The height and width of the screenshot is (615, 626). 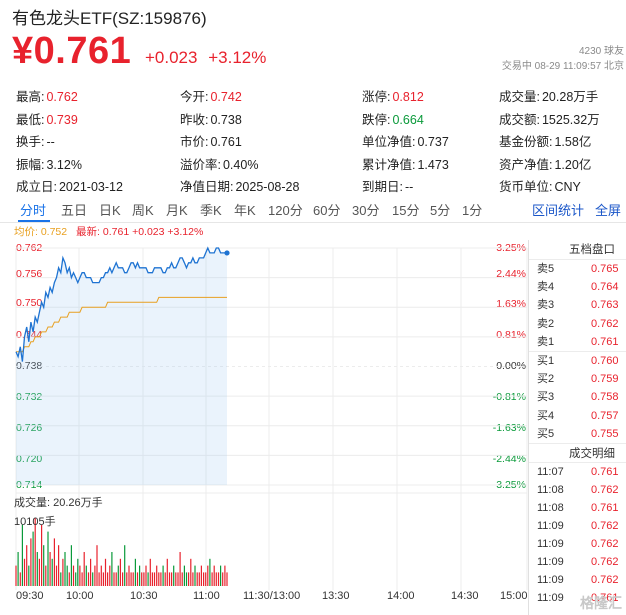 I want to click on trade-row: 11:09 0.762, so click(x=578, y=561).